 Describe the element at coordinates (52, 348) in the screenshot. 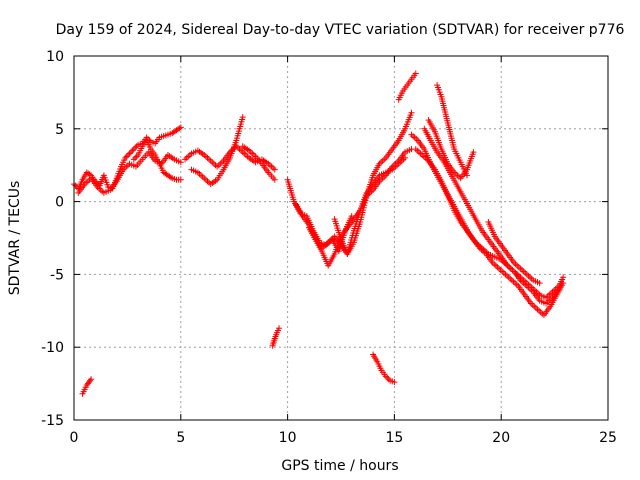

I see `y-tick-label: -10` at that location.